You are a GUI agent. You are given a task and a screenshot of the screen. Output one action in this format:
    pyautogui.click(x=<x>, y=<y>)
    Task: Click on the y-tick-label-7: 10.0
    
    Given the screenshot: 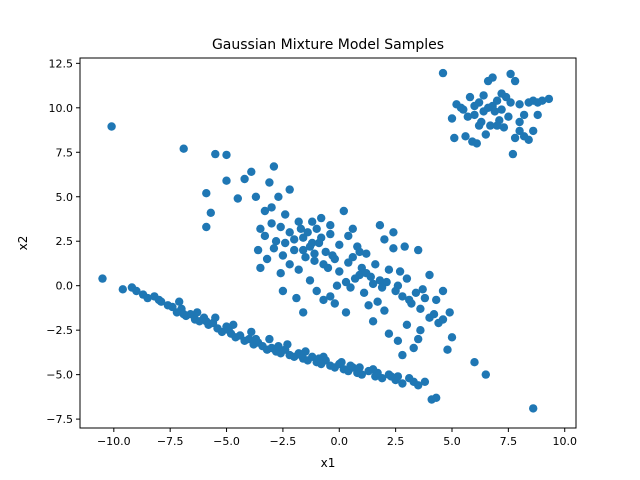 What is the action you would take?
    pyautogui.click(x=61, y=108)
    